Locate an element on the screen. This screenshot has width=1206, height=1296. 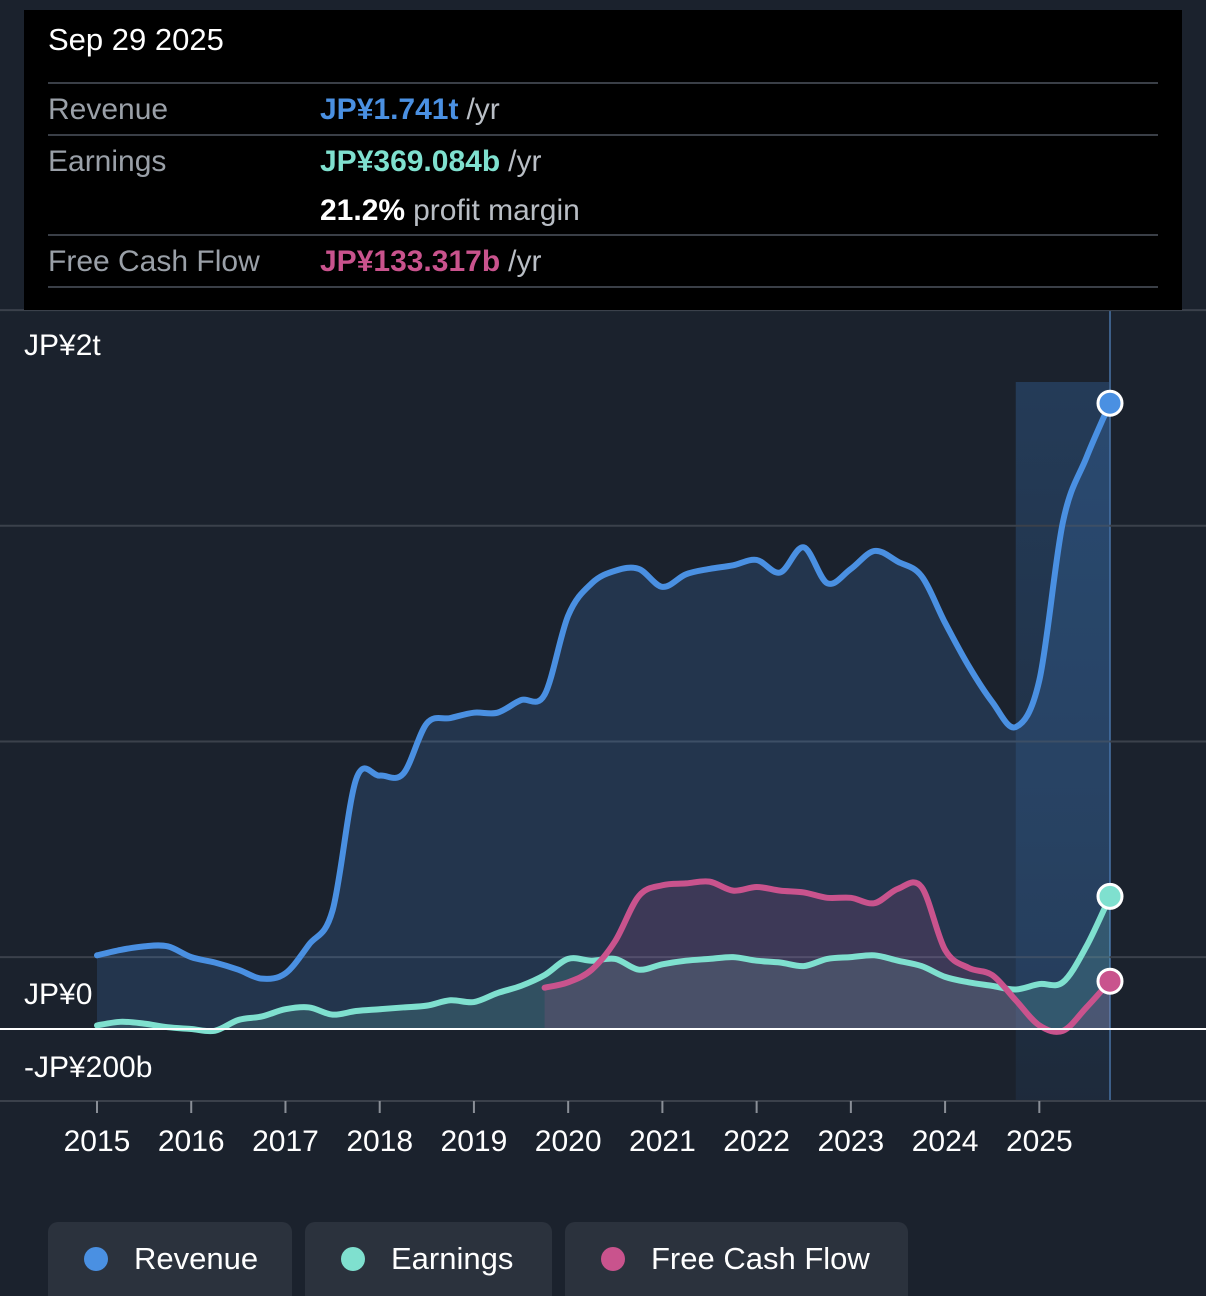
tooltip-earnings-value: JP¥369.084b is located at coordinates (410, 161).